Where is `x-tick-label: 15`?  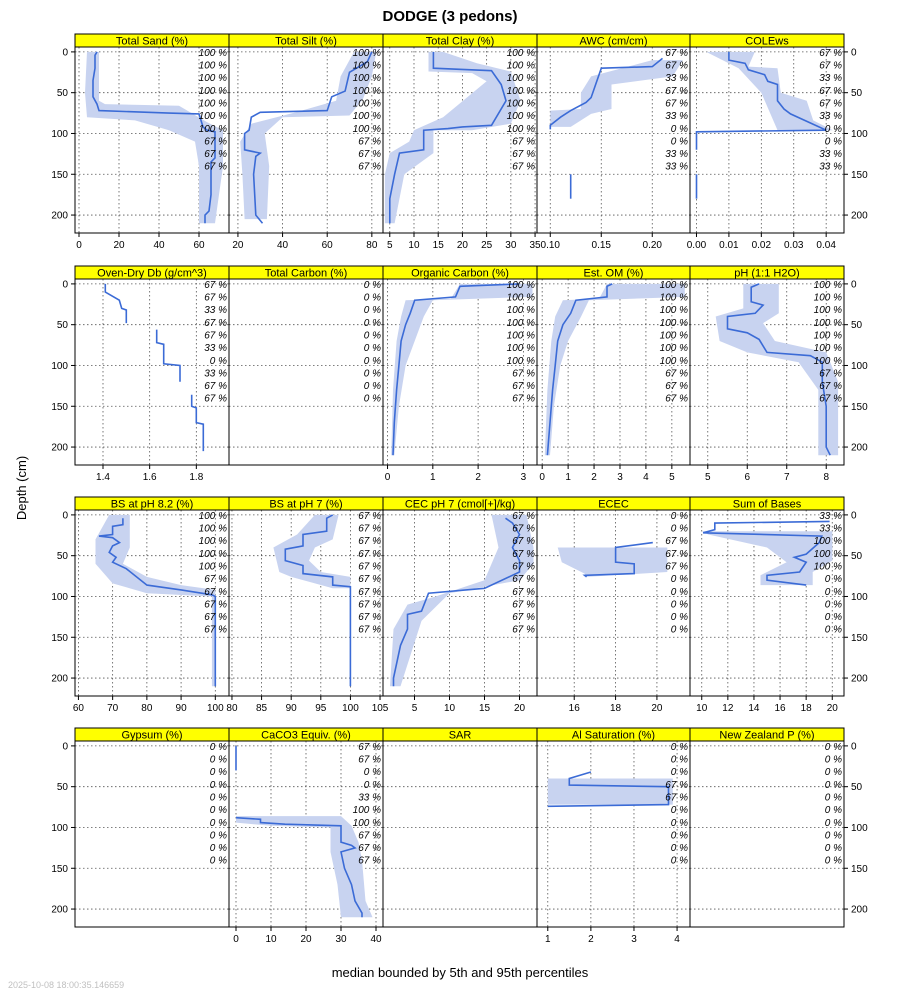
x-tick-label: 15 is located at coordinates (485, 708).